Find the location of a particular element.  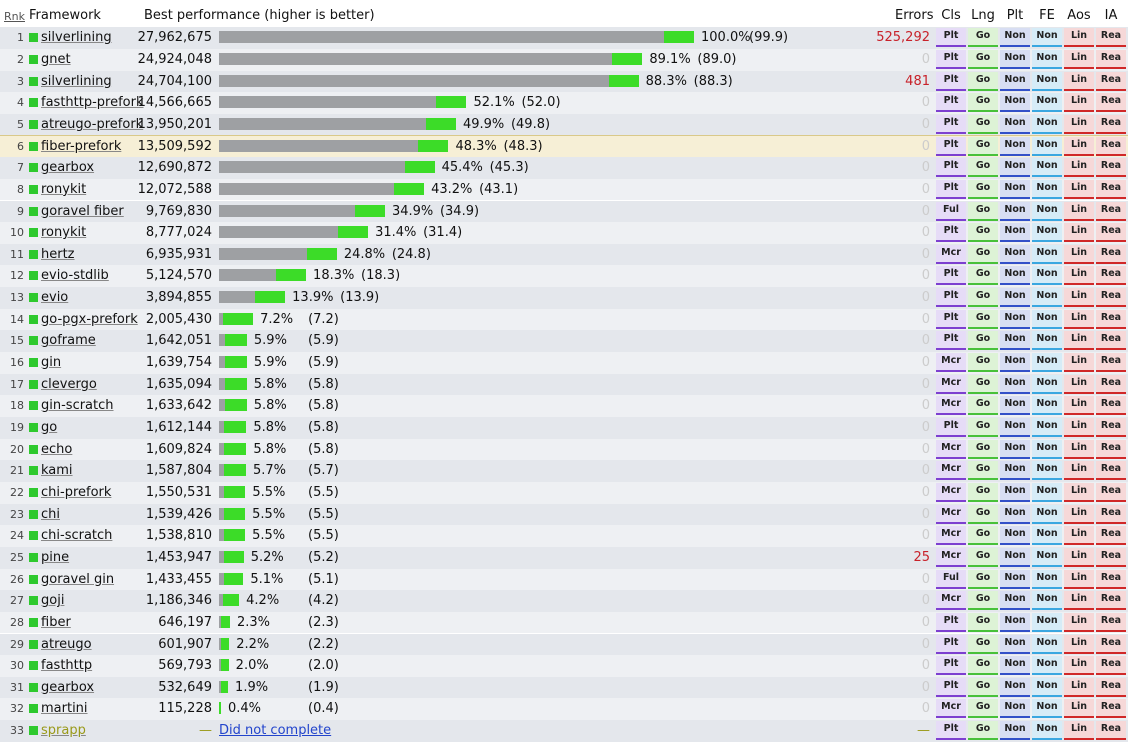

errors-count: 25 is located at coordinates (921, 557).